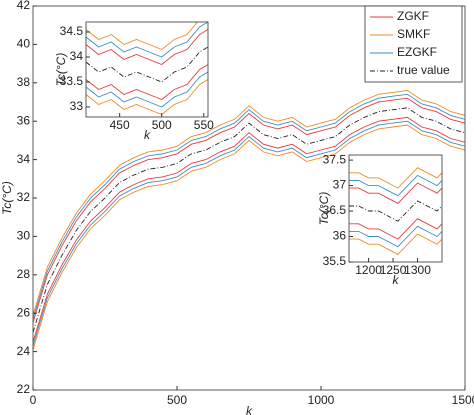 Image resolution: width=474 pixels, height=415 pixels. What do you see at coordinates (463, 400) in the screenshot?
I see `x-tick-label: 1500` at bounding box center [463, 400].